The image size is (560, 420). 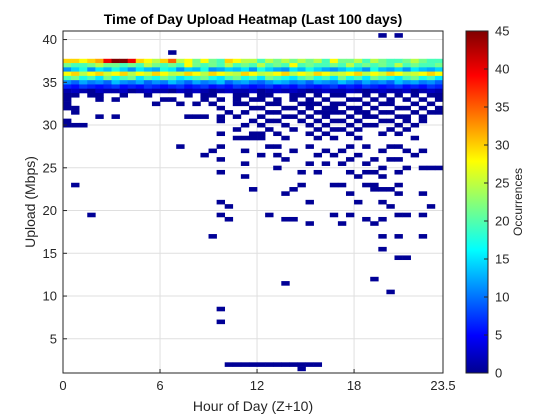 What do you see at coordinates (502, 69) in the screenshot?
I see `colorbar-tick-label: 40` at bounding box center [502, 69].